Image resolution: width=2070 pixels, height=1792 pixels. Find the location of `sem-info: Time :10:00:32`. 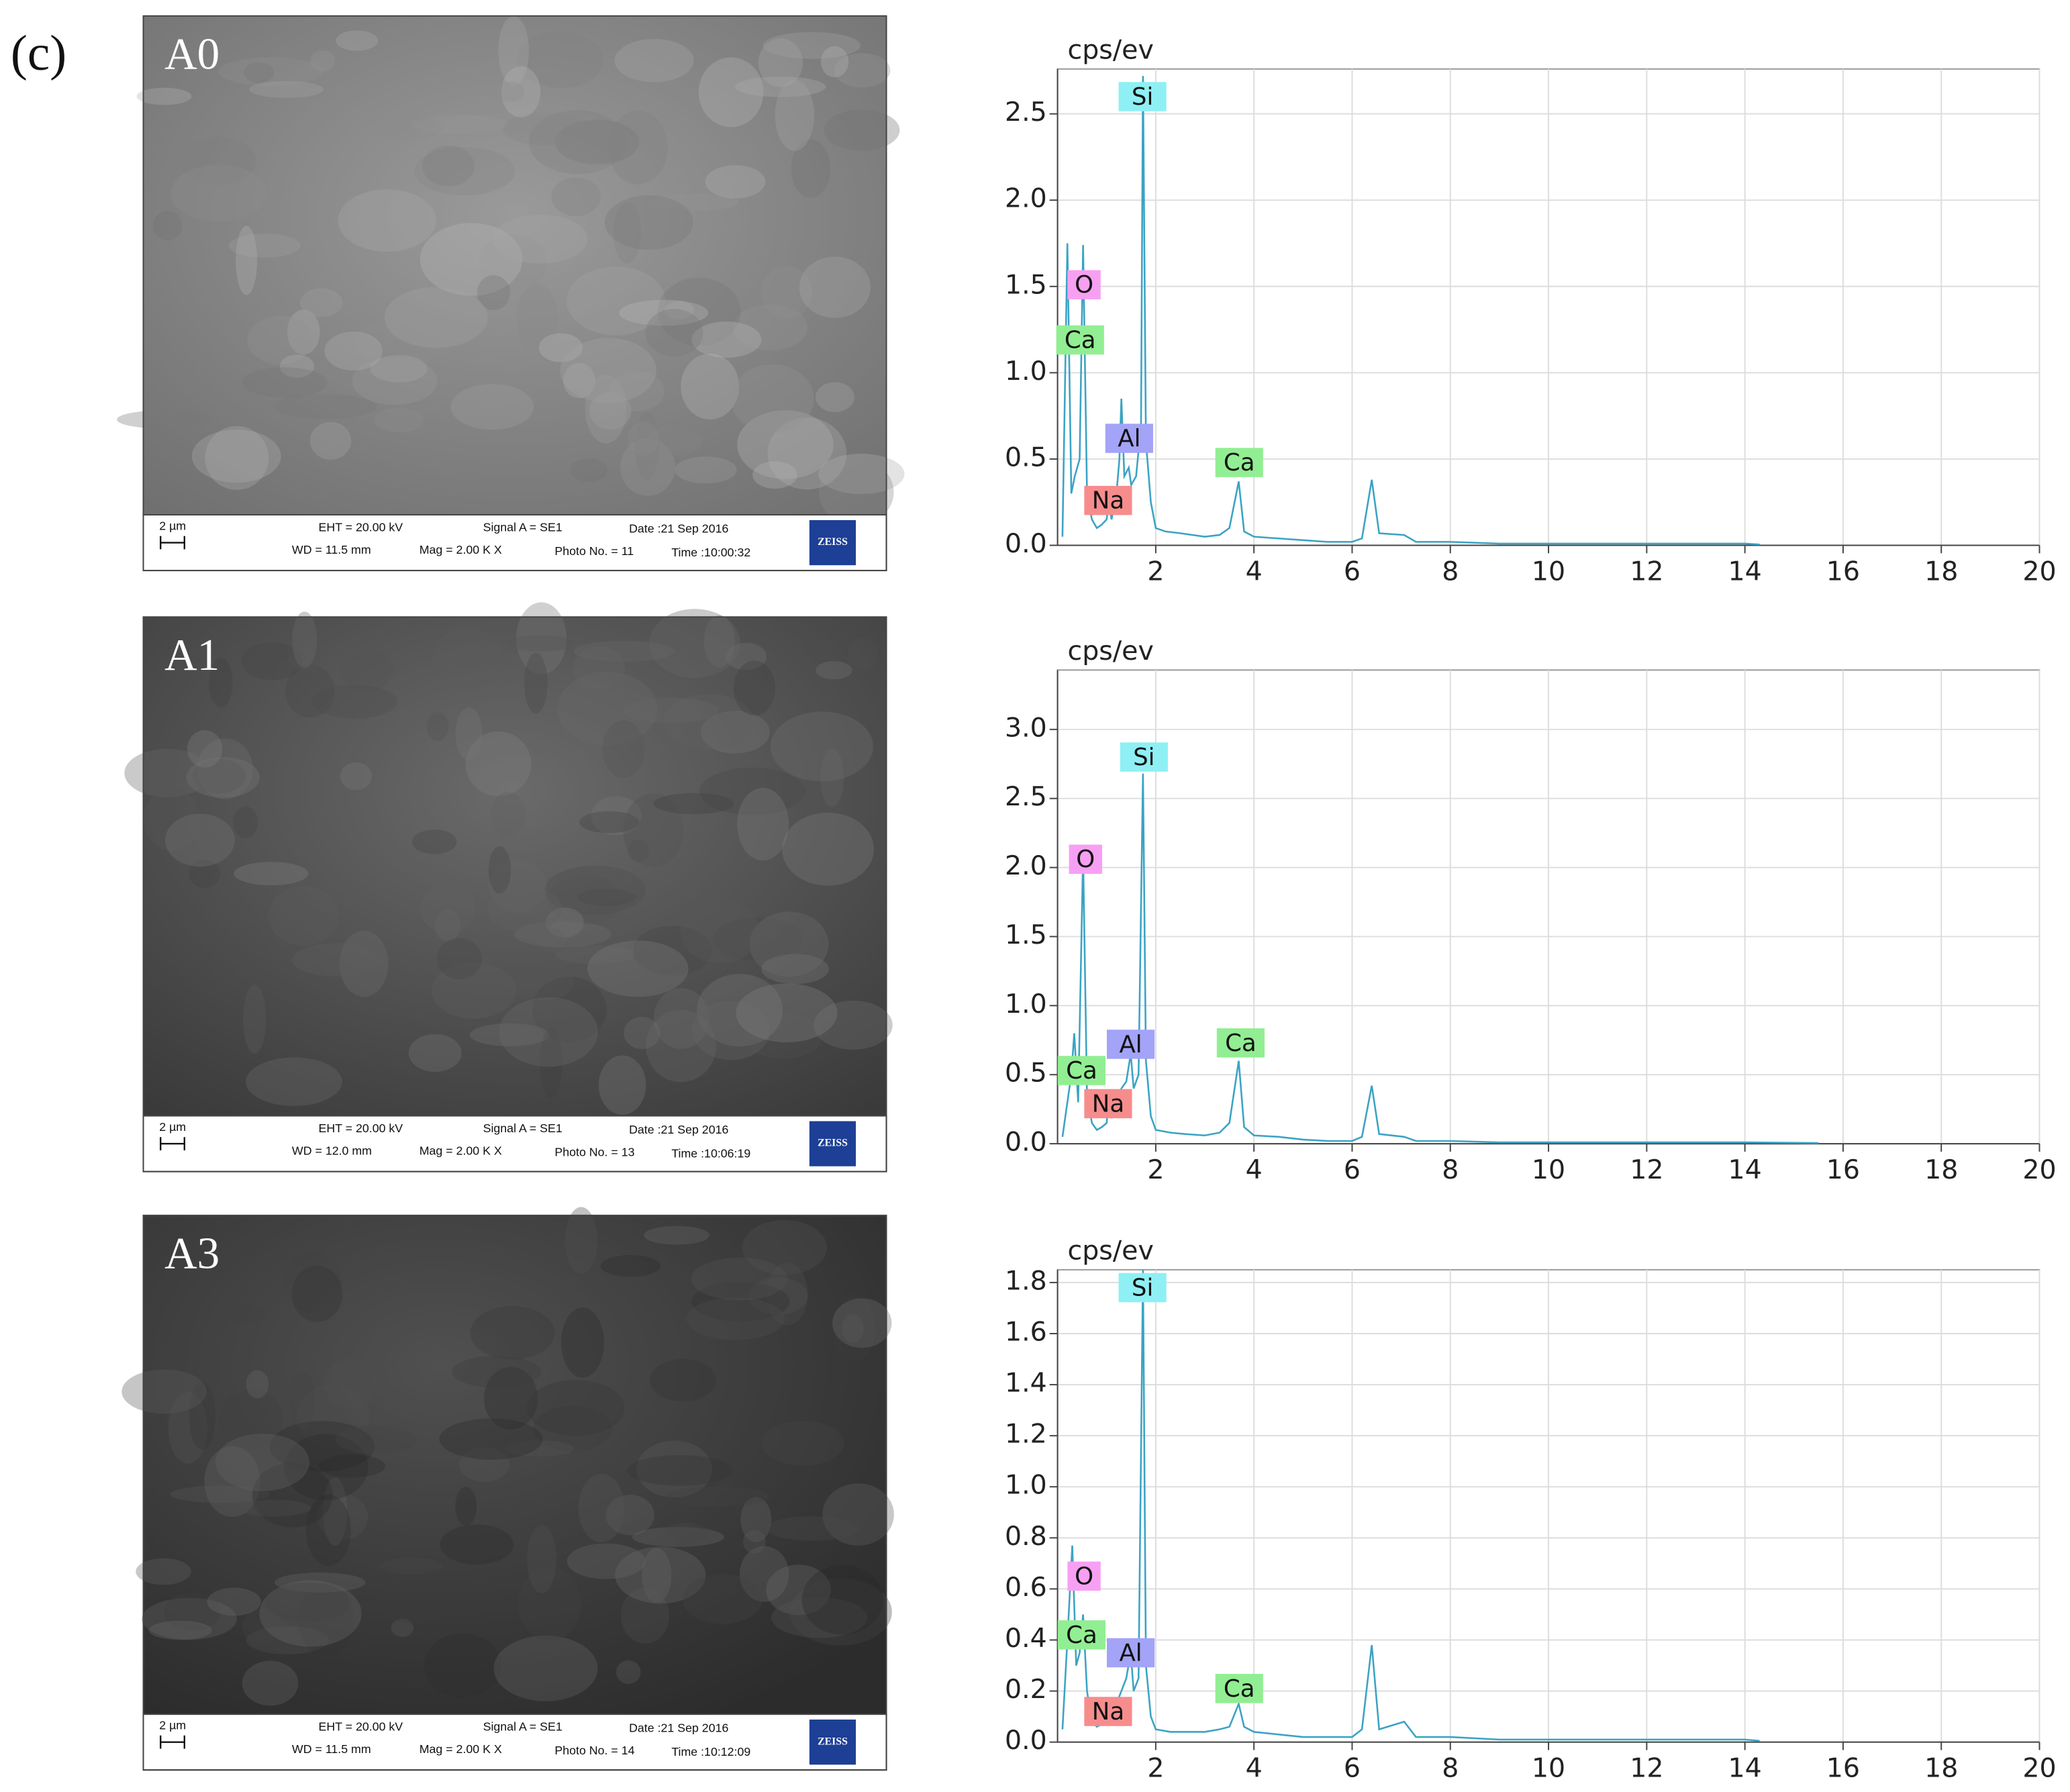

sem-info: Time :10:00:32 is located at coordinates (710, 552).